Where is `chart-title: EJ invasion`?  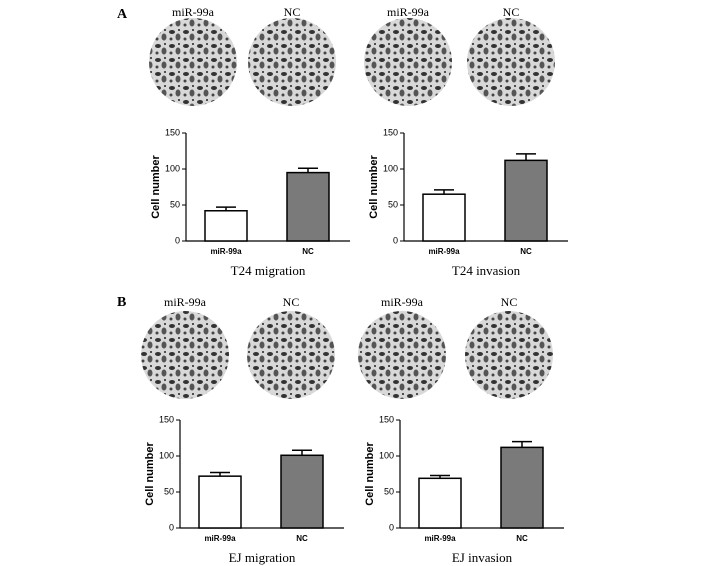
chart-title: EJ invasion is located at coordinates (482, 557).